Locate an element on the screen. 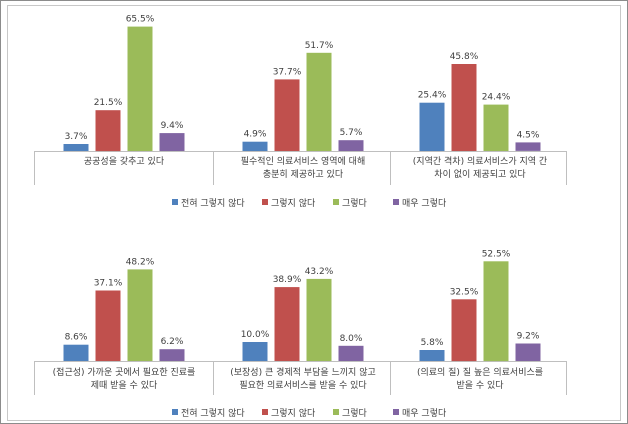 The image size is (628, 424). data-label: 48.2% is located at coordinates (140, 262).